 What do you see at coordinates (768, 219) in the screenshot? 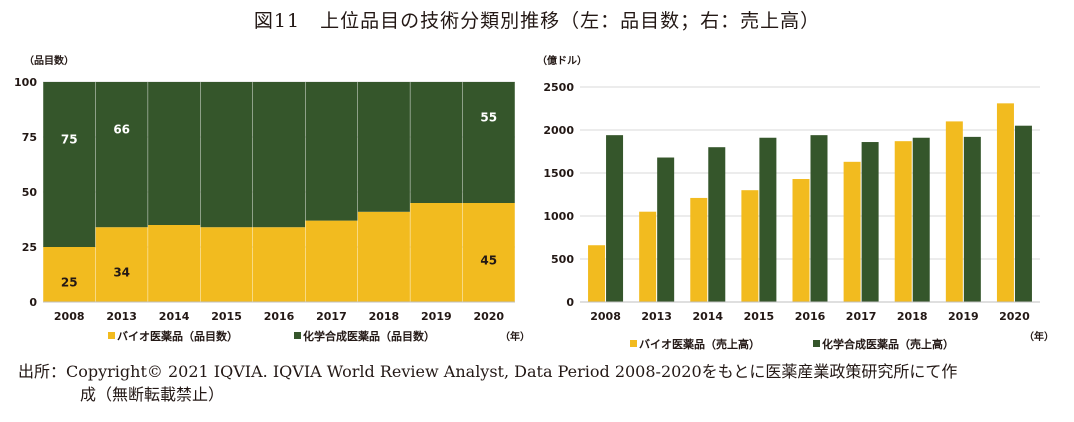
I see `chart2-bar-chem-2015` at bounding box center [768, 219].